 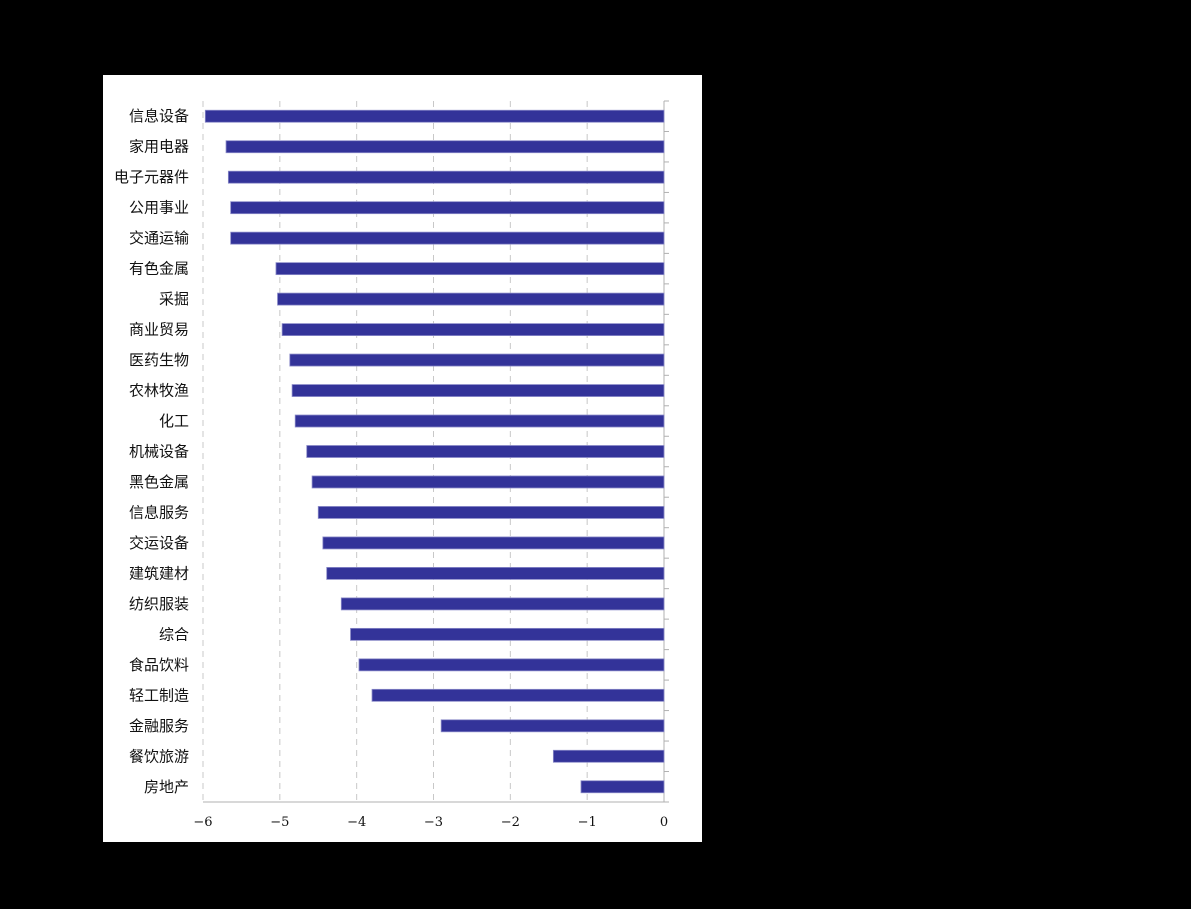 I want to click on category-label: 电子元器件, so click(x=151, y=177).